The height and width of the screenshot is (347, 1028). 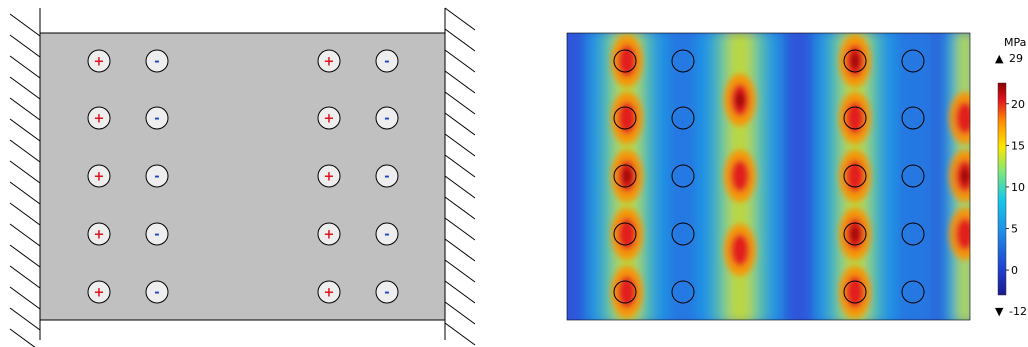 I want to click on colorbar-tick-label: 15, so click(x=1018, y=145).